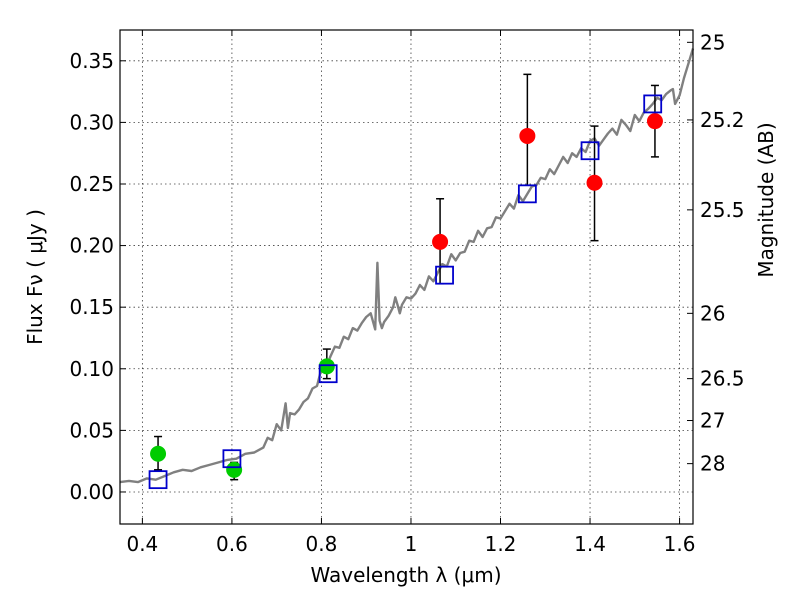 The height and width of the screenshot is (600, 800). I want to click on y-axis-label: Flux Fν ( μJy ), so click(35, 277).